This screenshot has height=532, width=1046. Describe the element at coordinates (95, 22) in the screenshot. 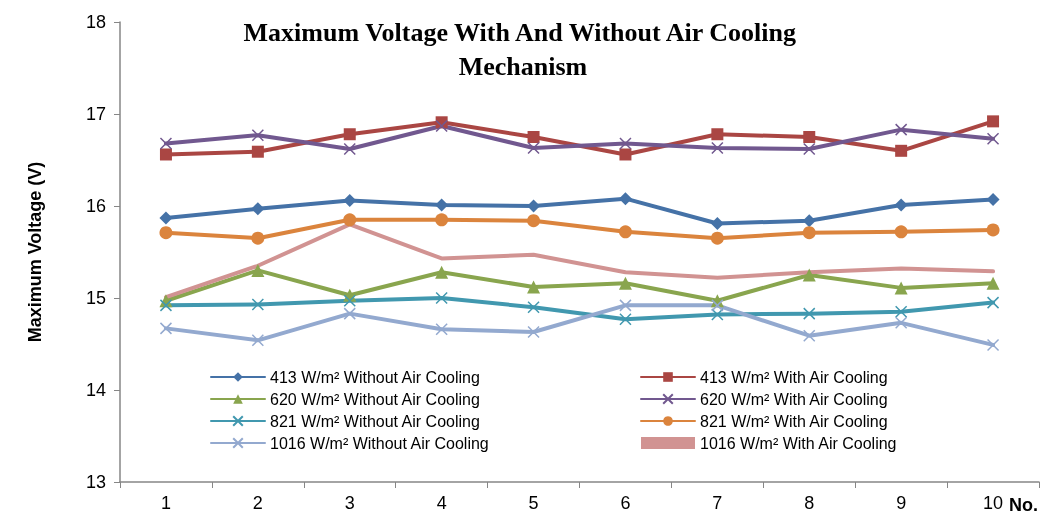

I see `y-tick-label: 18` at that location.